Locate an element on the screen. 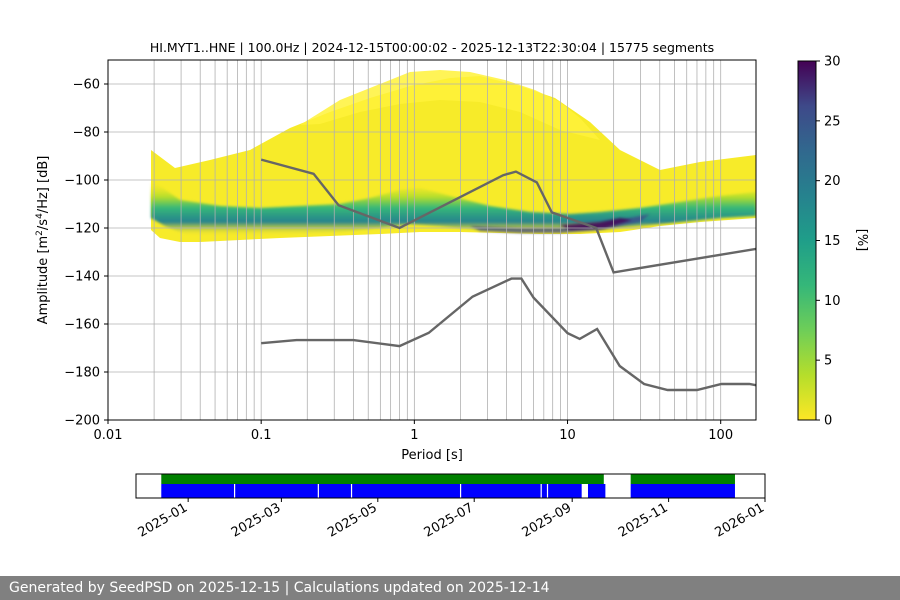  x-tick-label: 10 is located at coordinates (567, 435).